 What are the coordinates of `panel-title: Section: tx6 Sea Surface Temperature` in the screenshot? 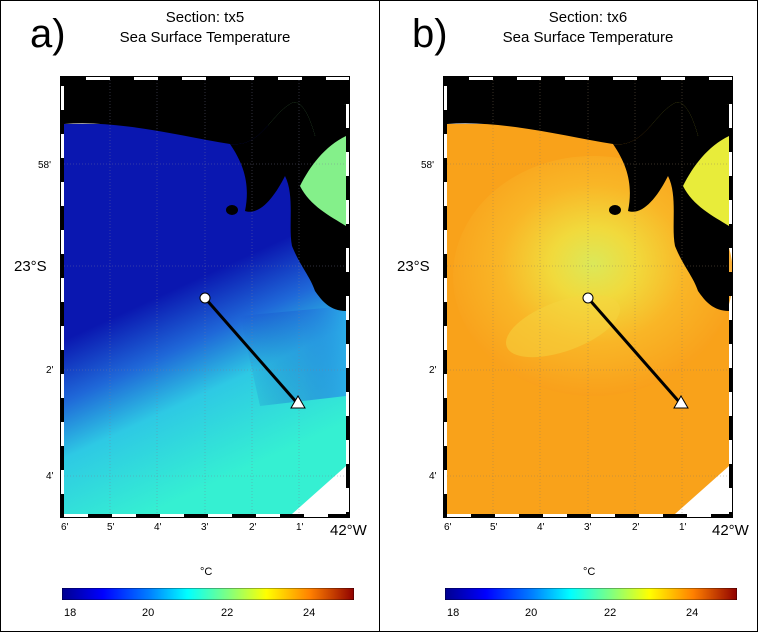 It's located at (588, 28).